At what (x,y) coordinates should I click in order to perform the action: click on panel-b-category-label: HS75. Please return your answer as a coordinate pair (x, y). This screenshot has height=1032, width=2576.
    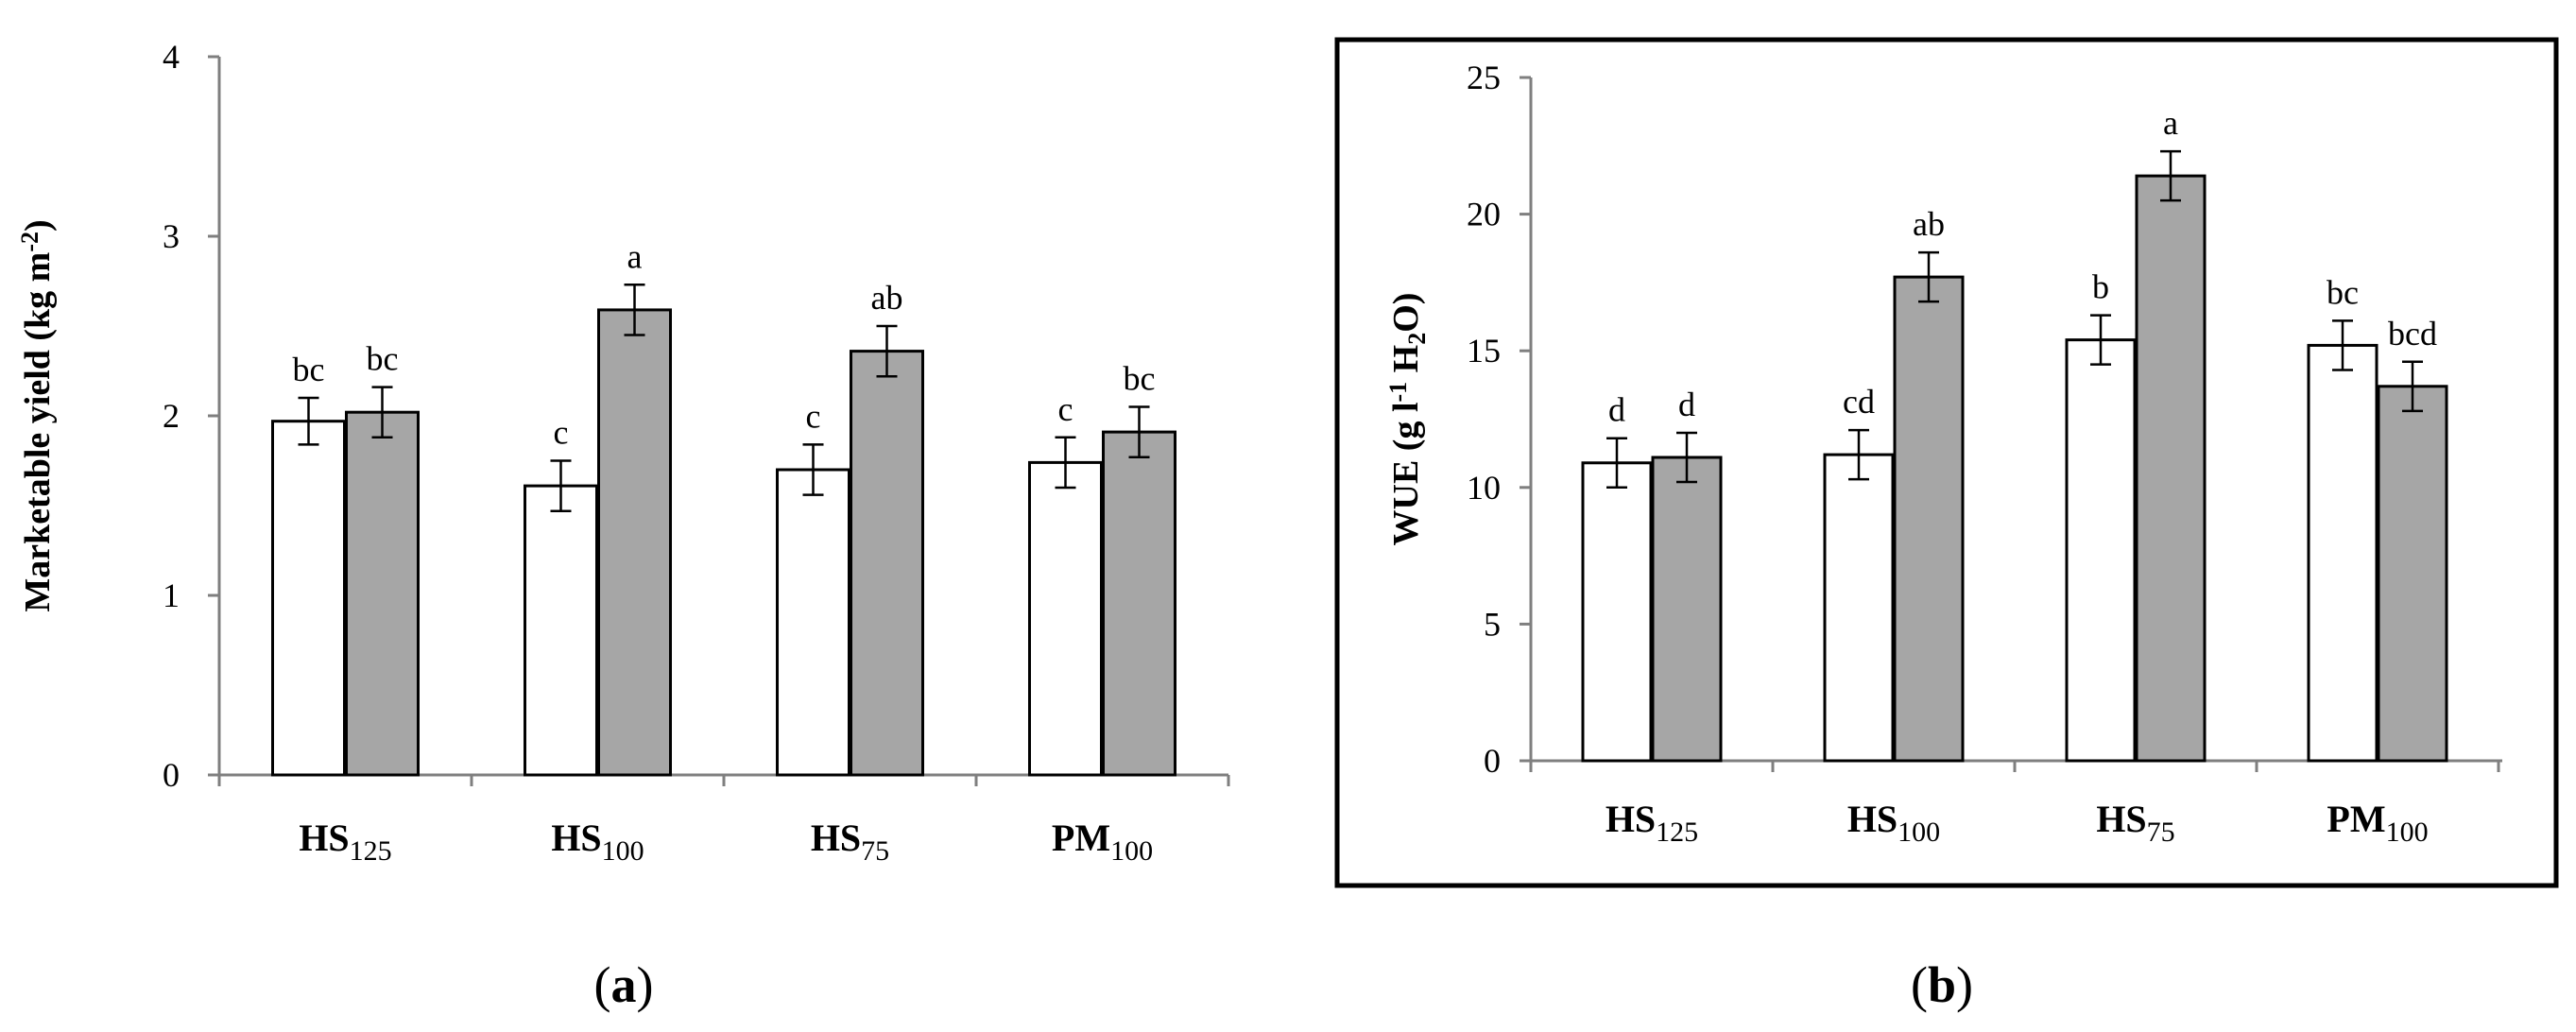
    Looking at the image, I should click on (2135, 823).